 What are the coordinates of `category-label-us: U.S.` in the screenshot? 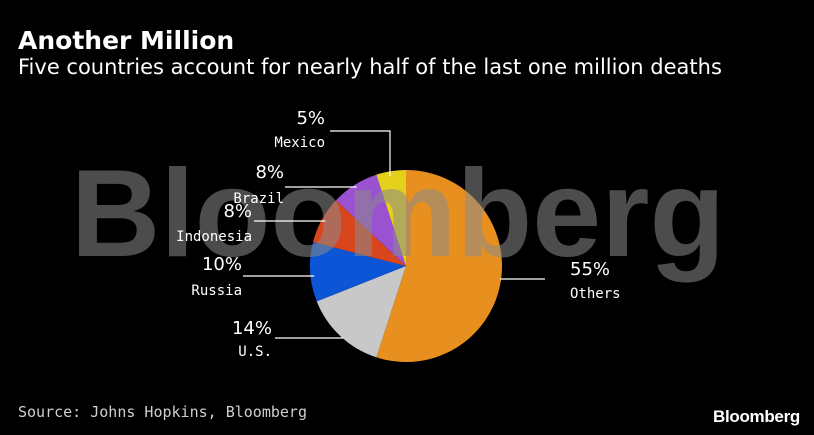 It's located at (255, 352).